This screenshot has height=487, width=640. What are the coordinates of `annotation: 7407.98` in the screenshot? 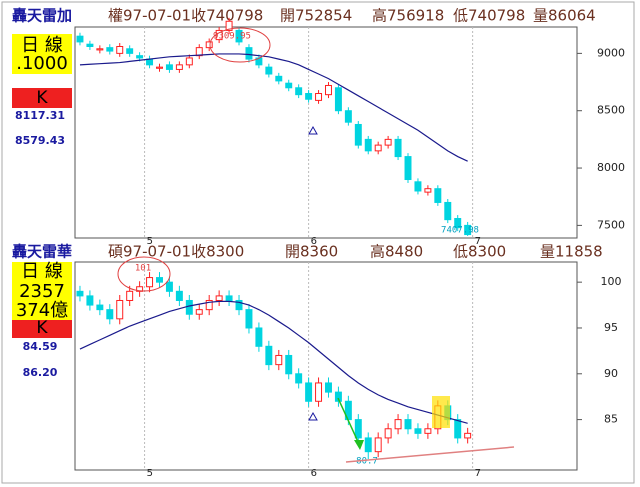 It's located at (460, 231).